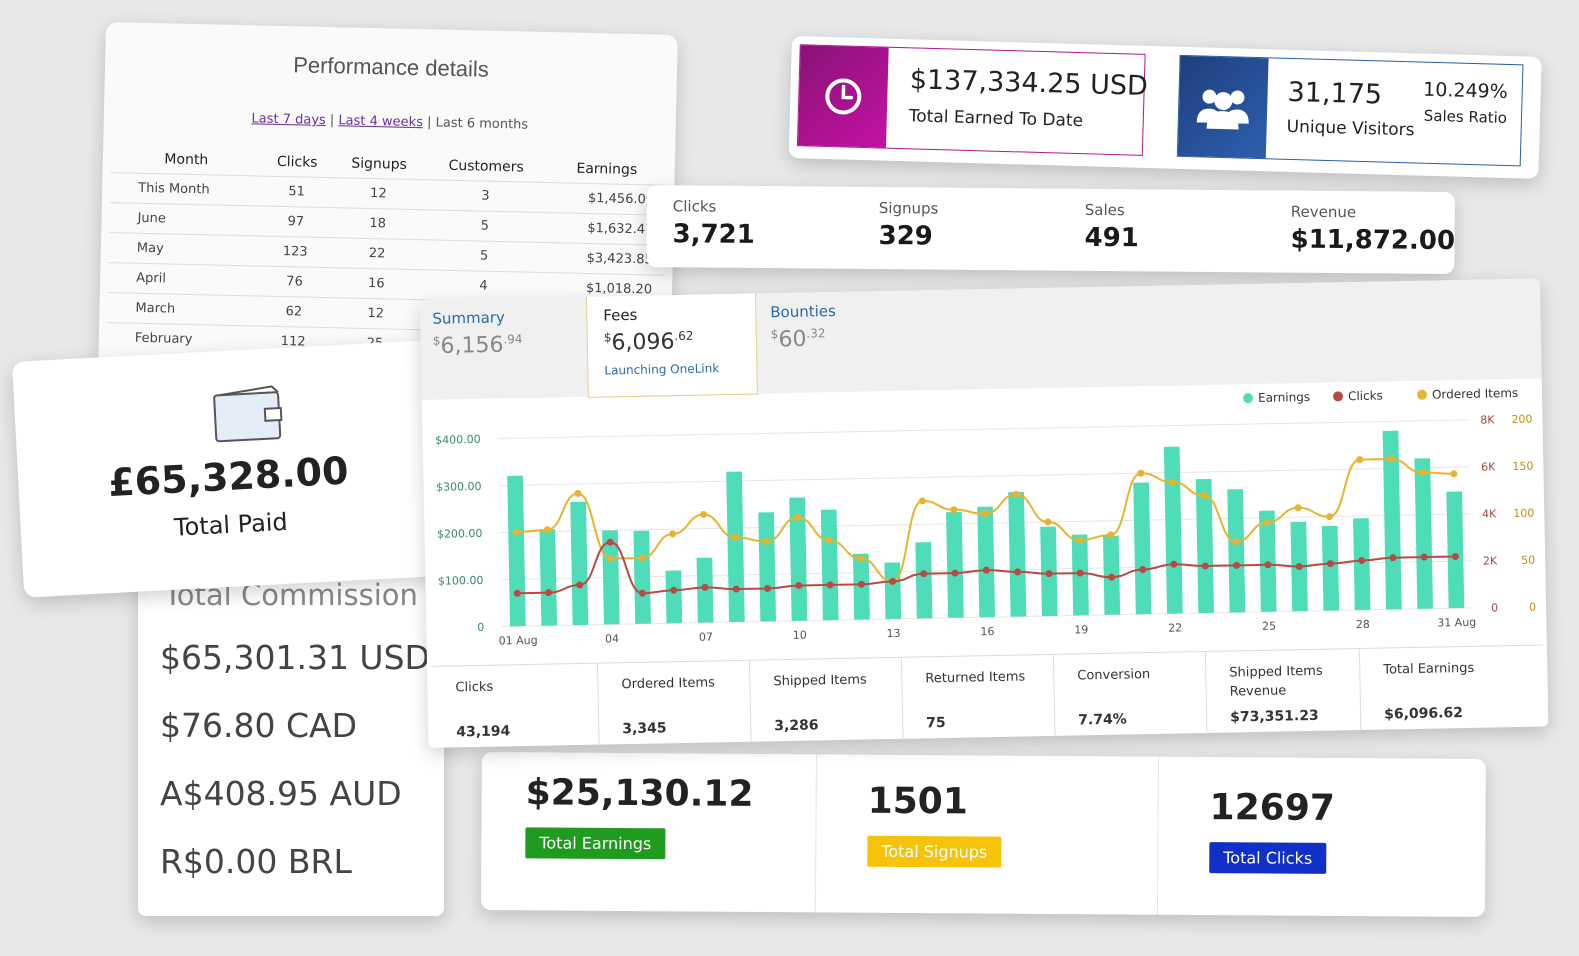 The image size is (1579, 956). Describe the element at coordinates (483, 732) in the screenshot. I see `metric-value: 43,194` at that location.